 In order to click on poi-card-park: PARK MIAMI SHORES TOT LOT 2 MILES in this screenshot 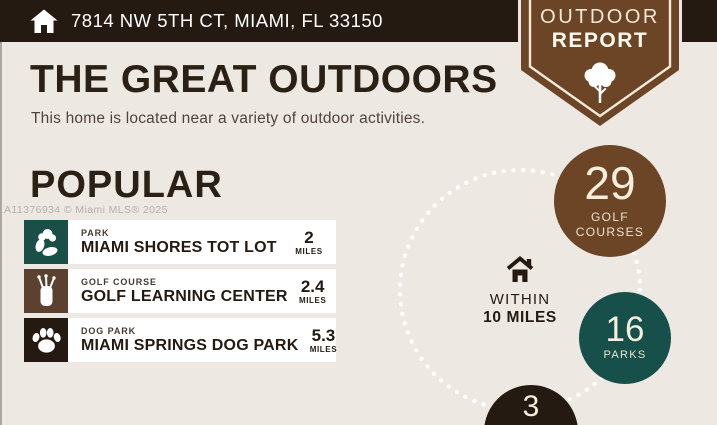, I will do `click(180, 242)`.